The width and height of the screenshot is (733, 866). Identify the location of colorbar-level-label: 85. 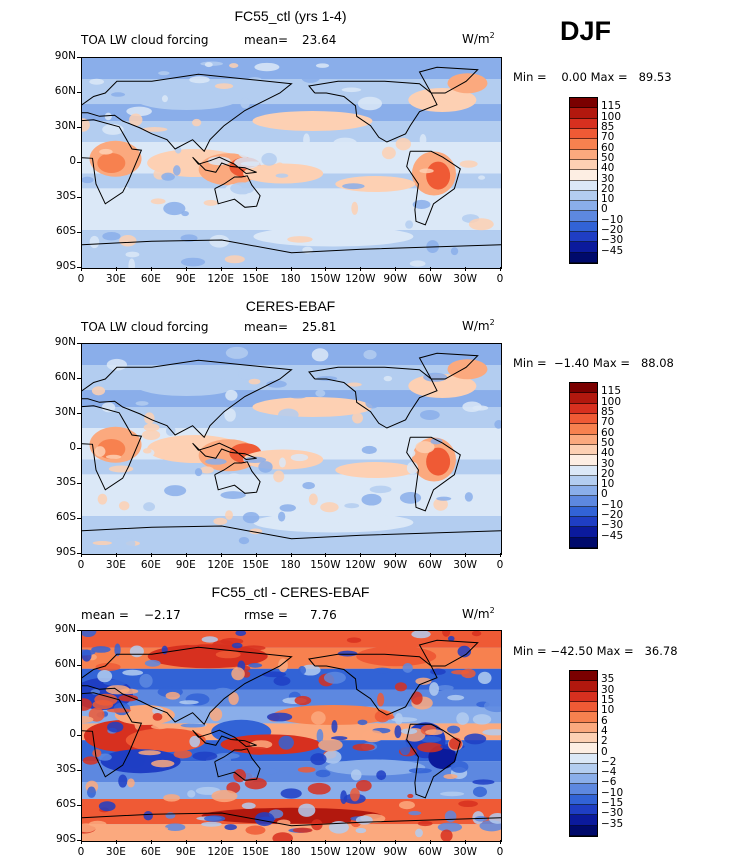
(608, 126).